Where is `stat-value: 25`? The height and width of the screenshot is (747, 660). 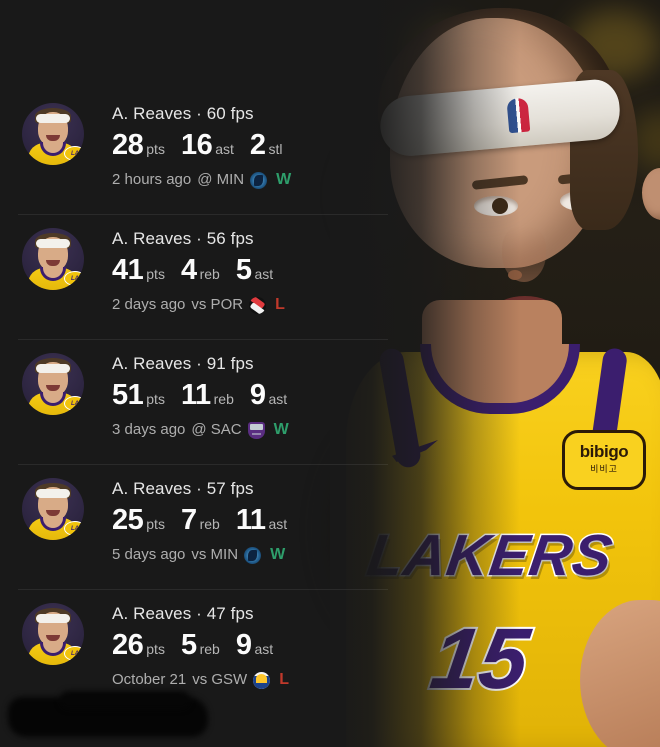 stat-value: 25 is located at coordinates (128, 520).